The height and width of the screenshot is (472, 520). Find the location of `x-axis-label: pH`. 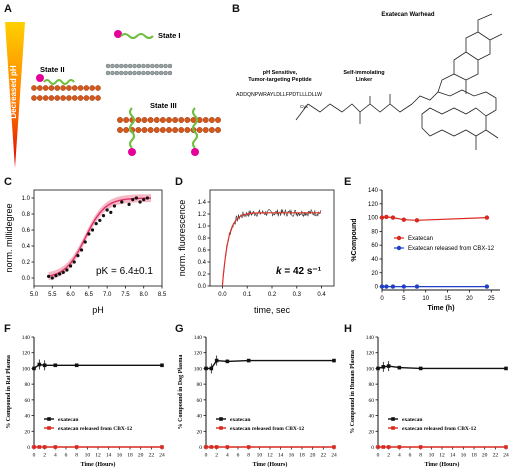

x-axis-label: pH is located at coordinates (98, 310).